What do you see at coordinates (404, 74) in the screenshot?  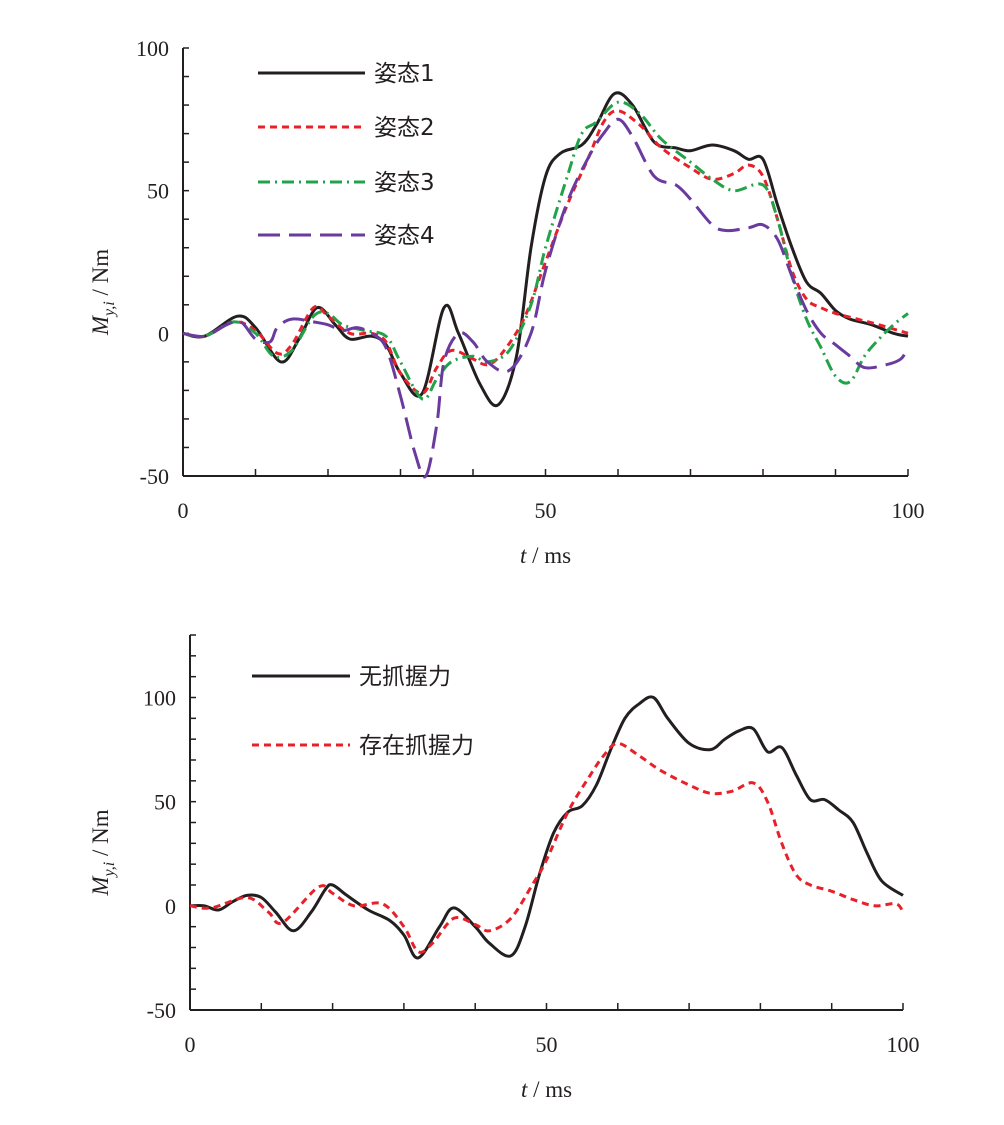 I see `legend-label-1: 姿态1` at bounding box center [404, 74].